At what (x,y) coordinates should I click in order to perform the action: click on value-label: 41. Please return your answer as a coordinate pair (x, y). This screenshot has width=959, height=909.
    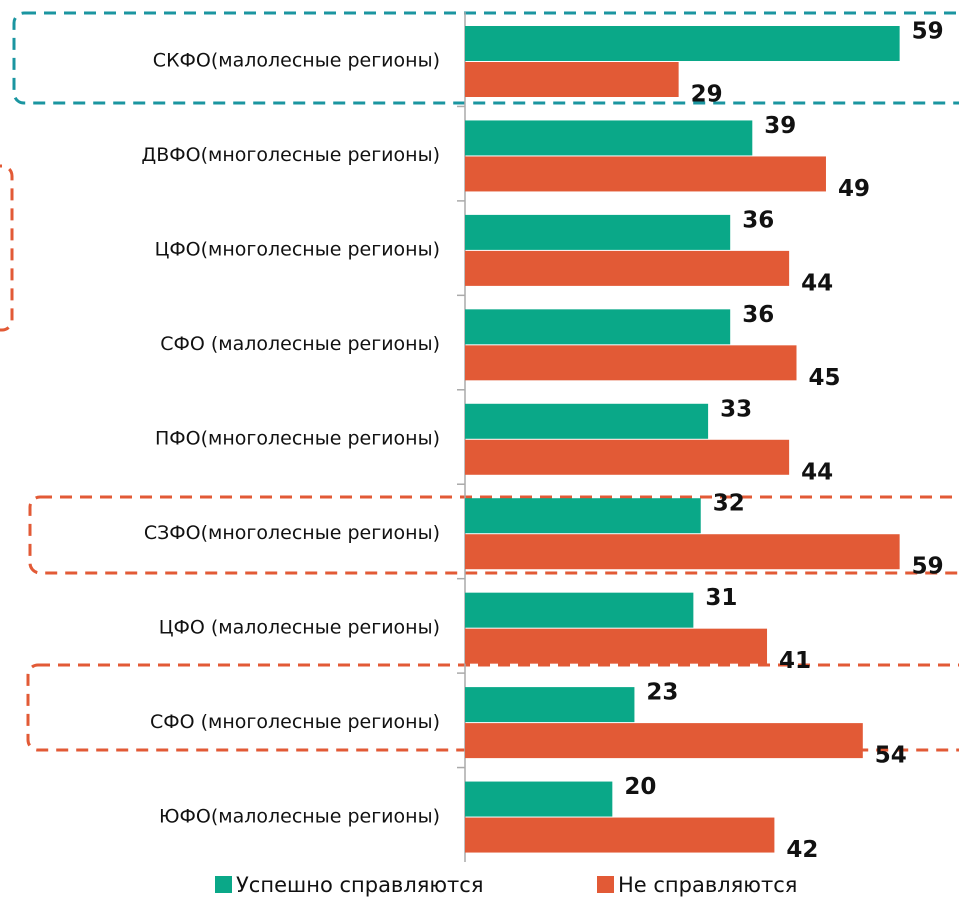
    Looking at the image, I should click on (795, 661).